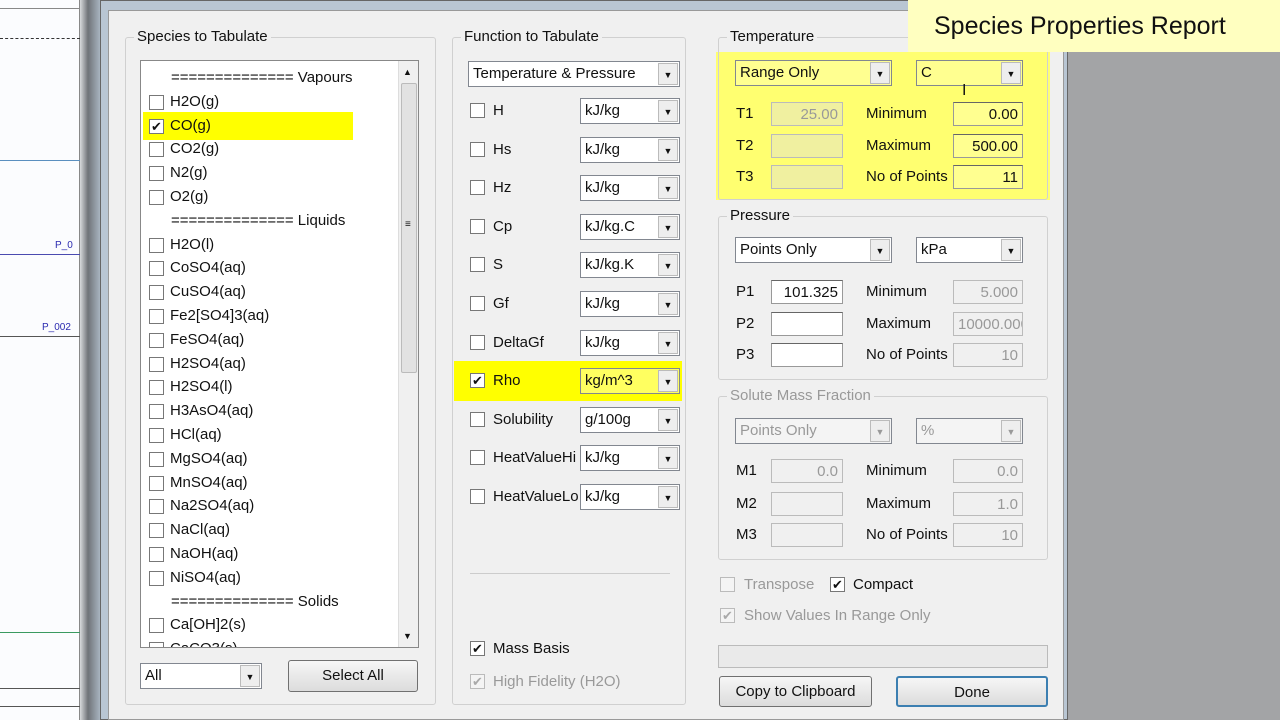 The image size is (1280, 720). What do you see at coordinates (988, 177) in the screenshot?
I see `temperature-range-field: 11` at bounding box center [988, 177].